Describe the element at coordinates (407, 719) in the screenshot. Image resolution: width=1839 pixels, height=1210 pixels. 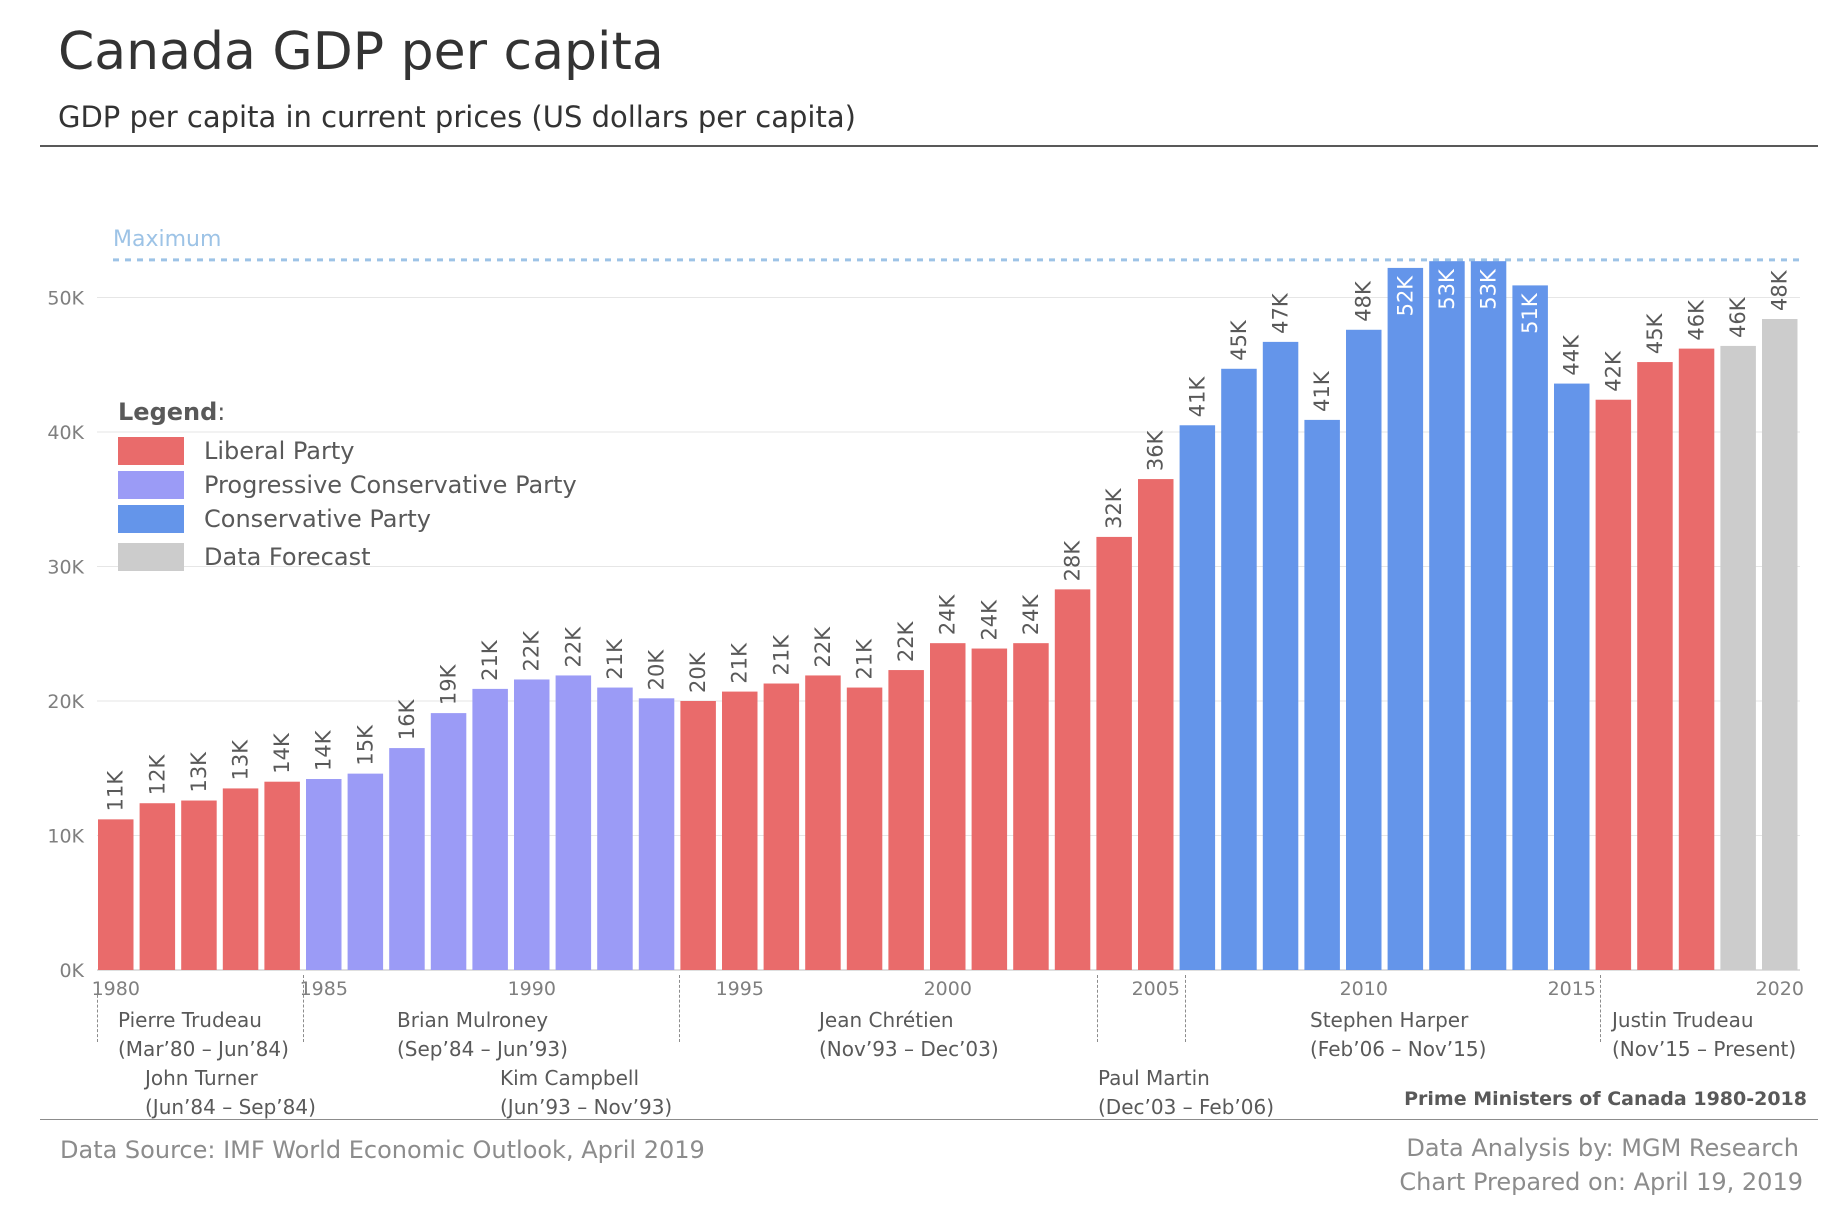
I see `data-label: 16K` at that location.